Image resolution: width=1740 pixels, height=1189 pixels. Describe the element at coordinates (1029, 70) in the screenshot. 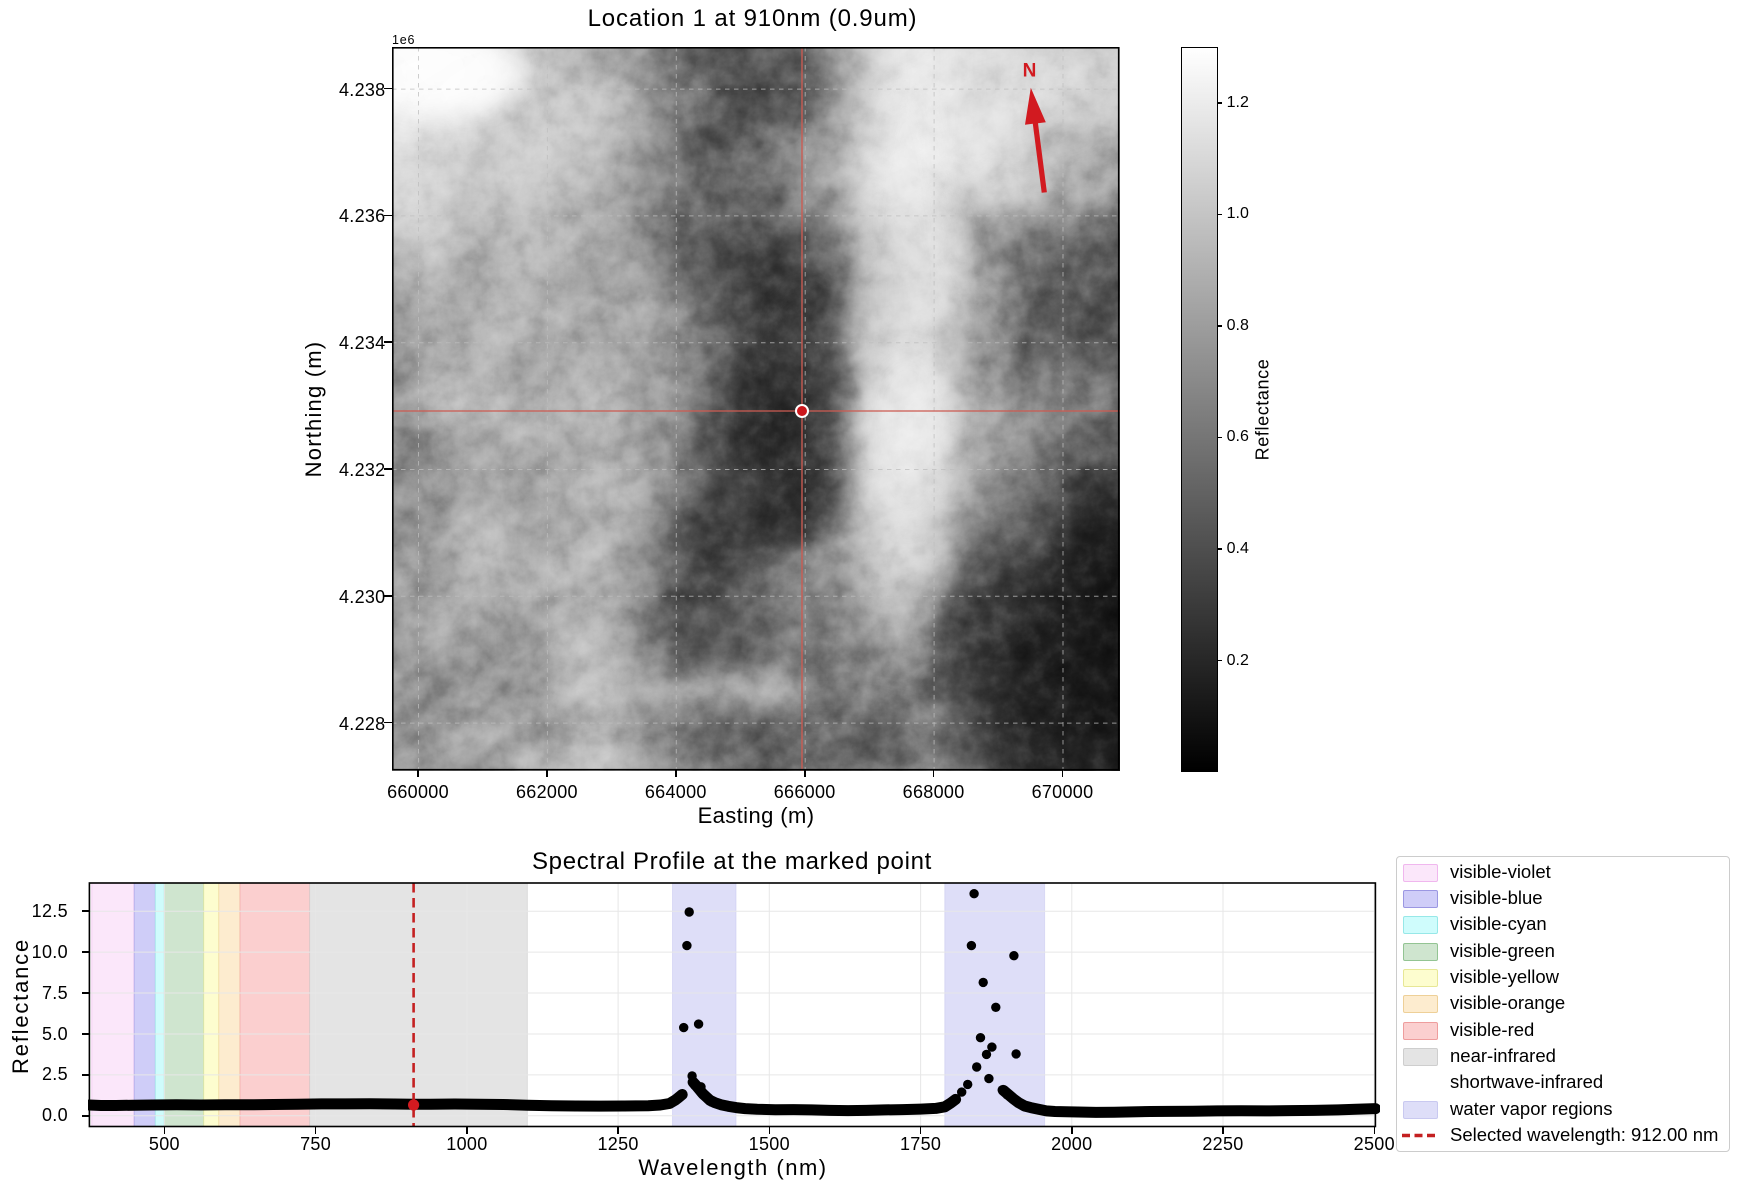

I see `svg-text: N` at that location.